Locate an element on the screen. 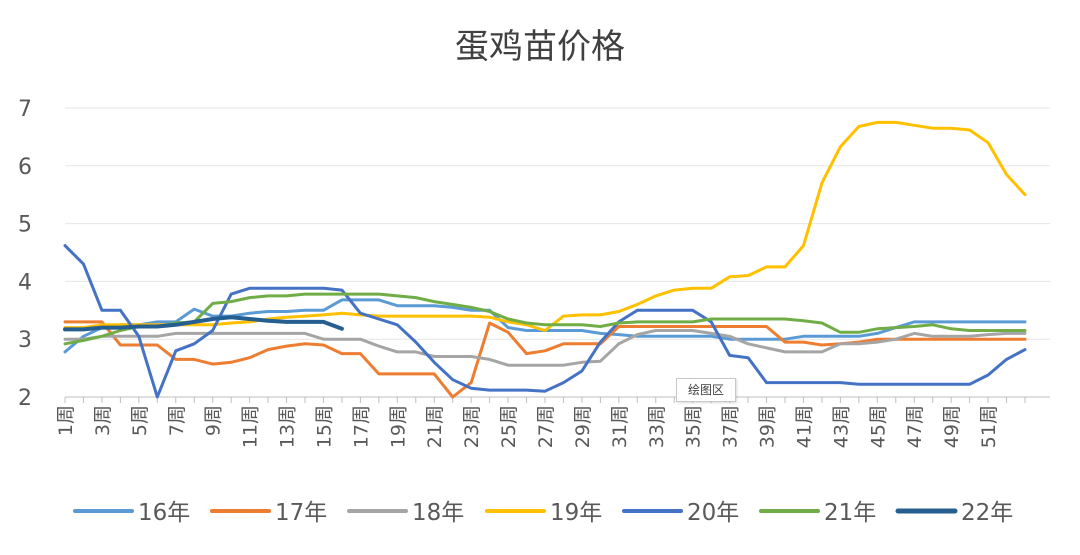 The width and height of the screenshot is (1080, 555). x-tick-label: 1周 is located at coordinates (66, 420).